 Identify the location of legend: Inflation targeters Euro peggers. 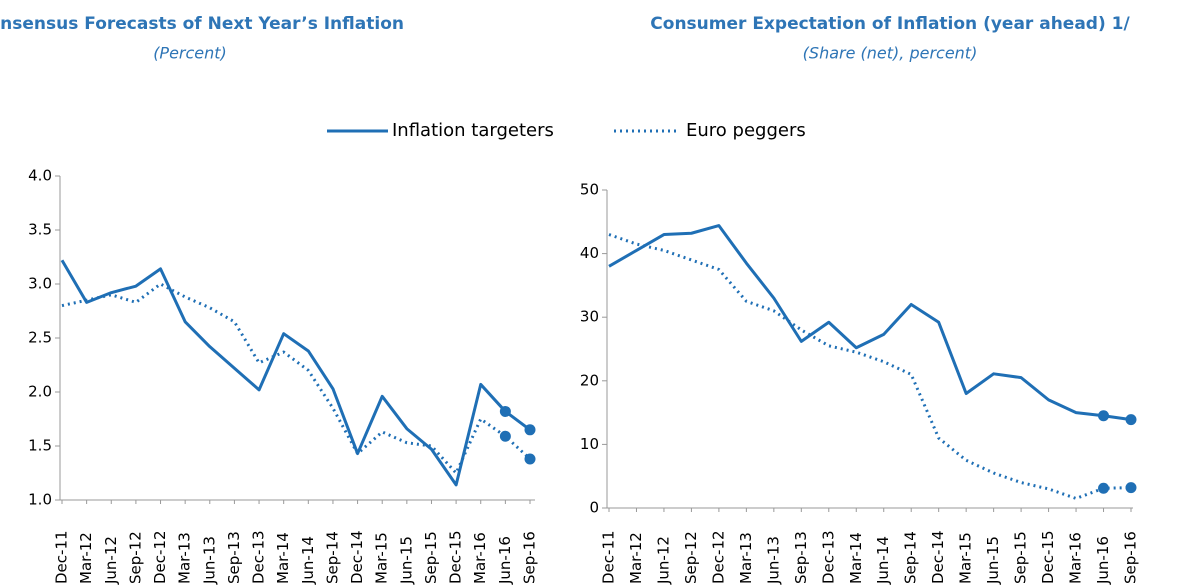
(566, 130).